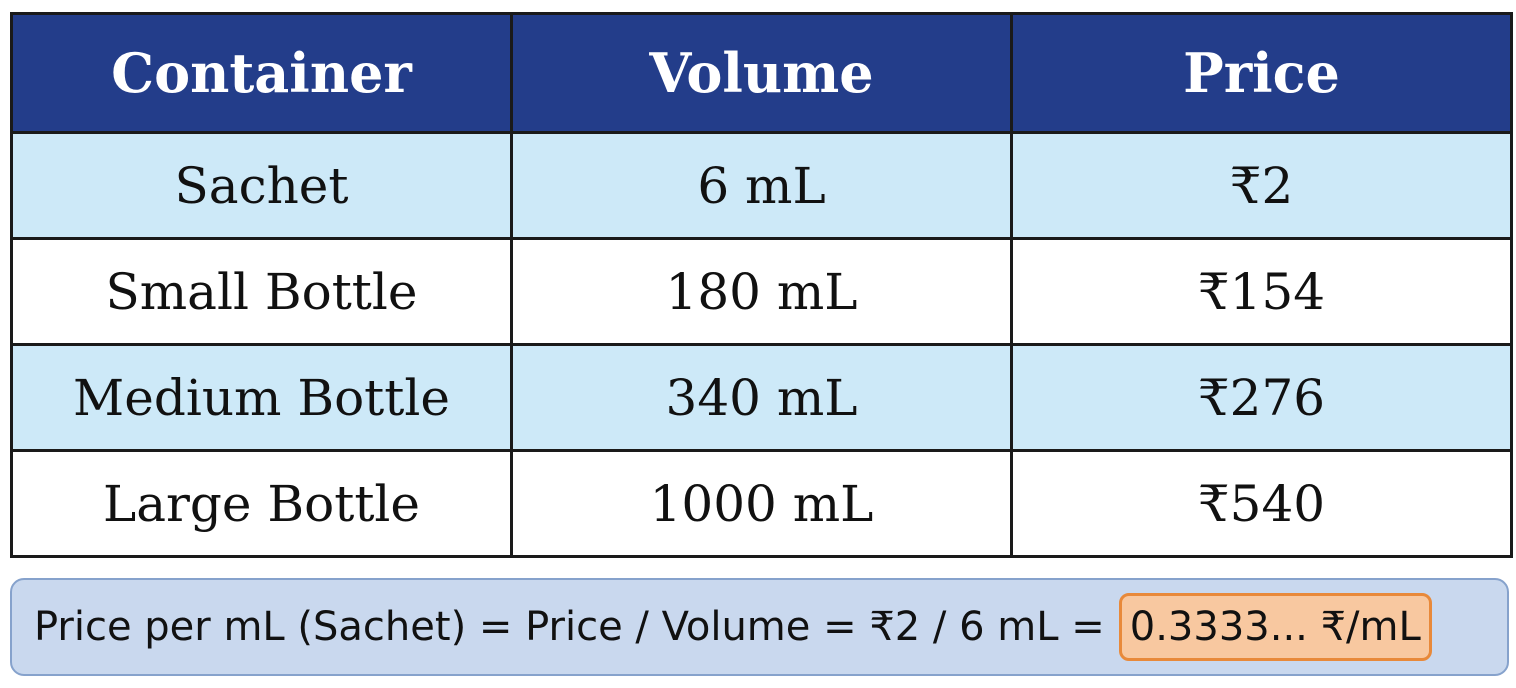 The width and height of the screenshot is (1516, 688). I want to click on table-cell: 1000 mL, so click(761, 503).